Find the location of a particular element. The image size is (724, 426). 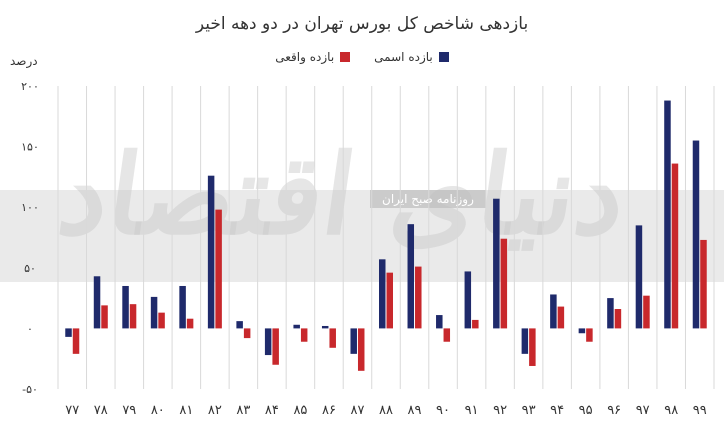

legend-label-nominal: بازده اسمی is located at coordinates (403, 57).